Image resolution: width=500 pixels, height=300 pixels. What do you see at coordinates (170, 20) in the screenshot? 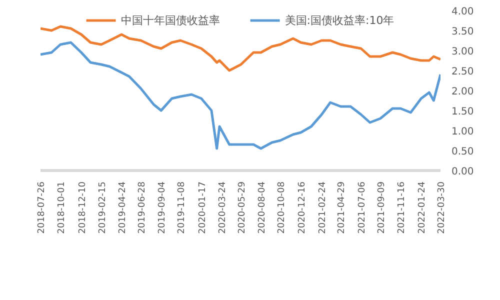
I see `legend-label: 中国十年国债收益率` at bounding box center [170, 20].